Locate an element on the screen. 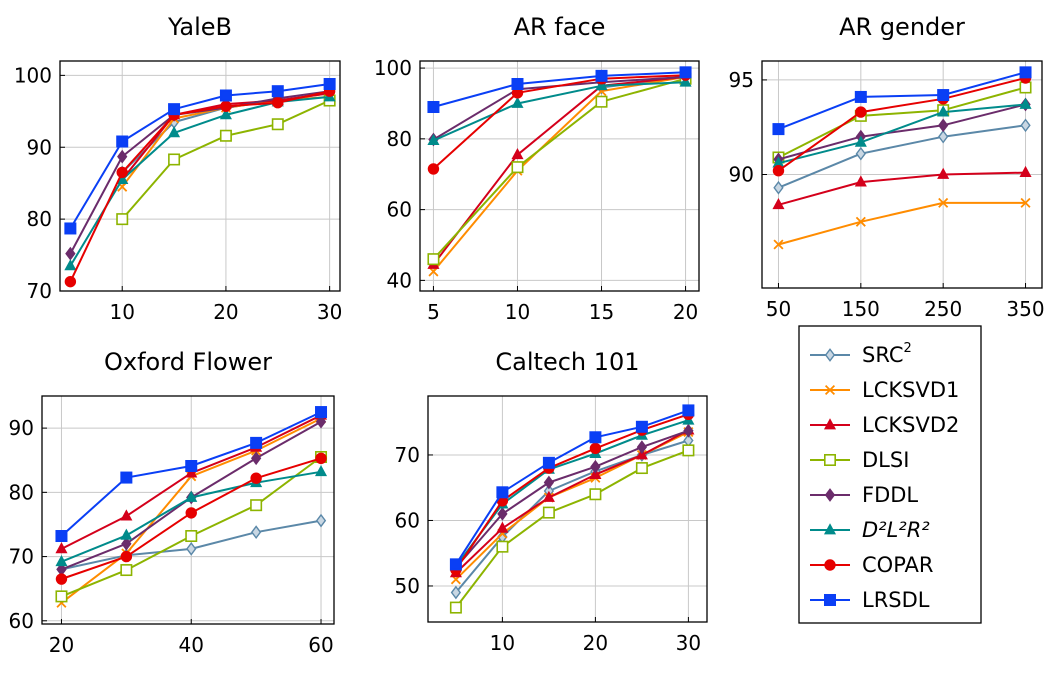  chart-title: AR gender is located at coordinates (902, 27).